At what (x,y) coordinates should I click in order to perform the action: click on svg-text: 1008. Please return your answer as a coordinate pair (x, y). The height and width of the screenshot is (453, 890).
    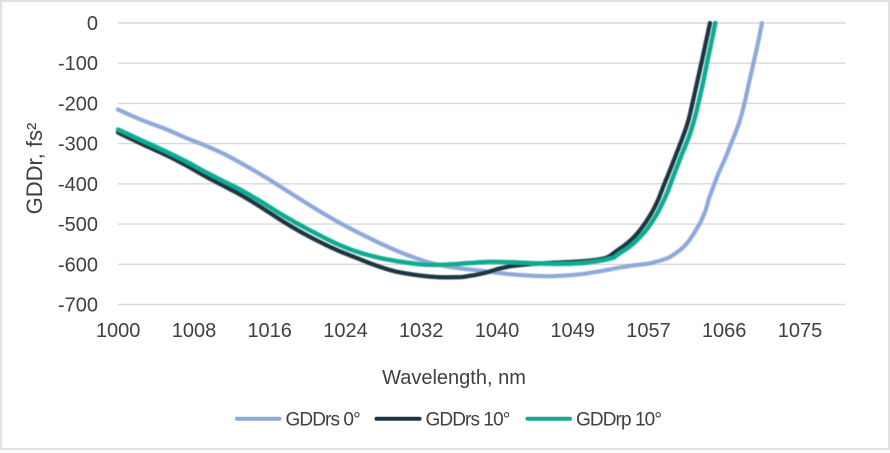
    Looking at the image, I should click on (194, 331).